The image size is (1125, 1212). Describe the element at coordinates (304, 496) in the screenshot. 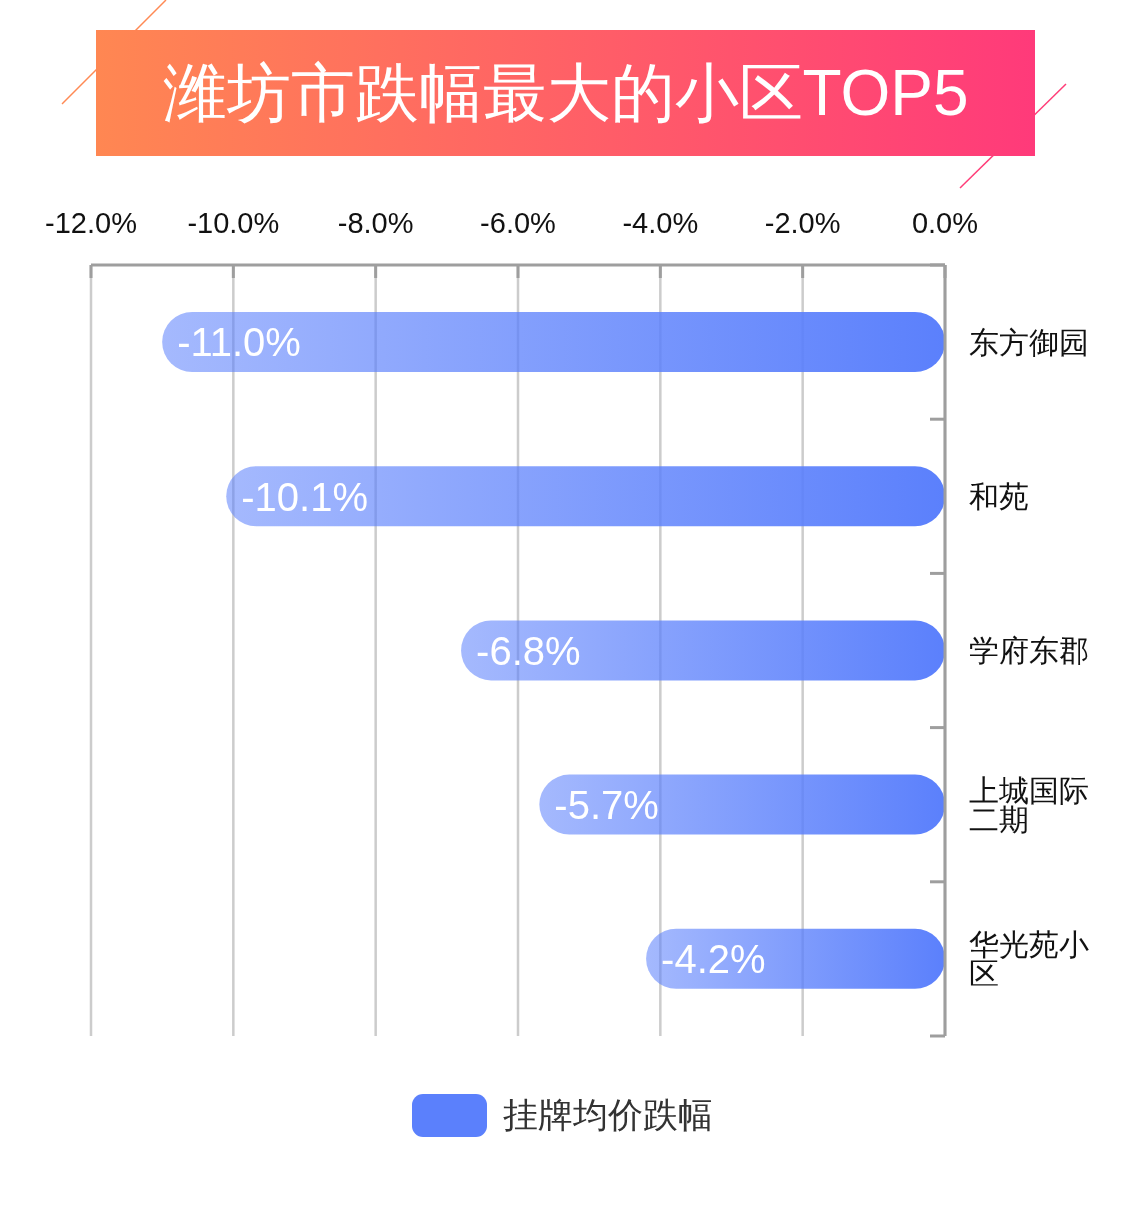

I see `data-label: -10.1%` at that location.